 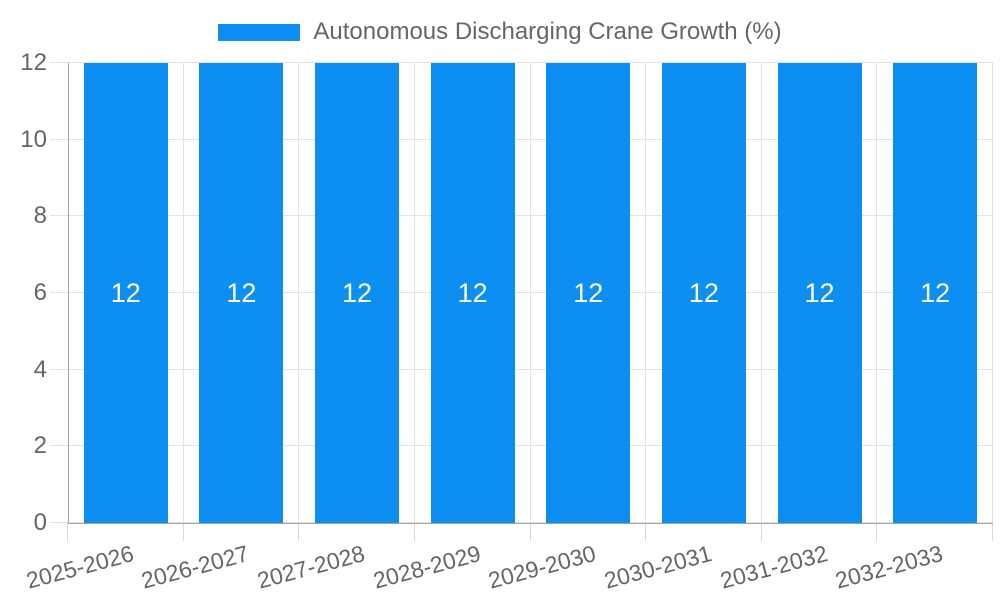 I want to click on y-axis-tick-label: 10, so click(x=33, y=139).